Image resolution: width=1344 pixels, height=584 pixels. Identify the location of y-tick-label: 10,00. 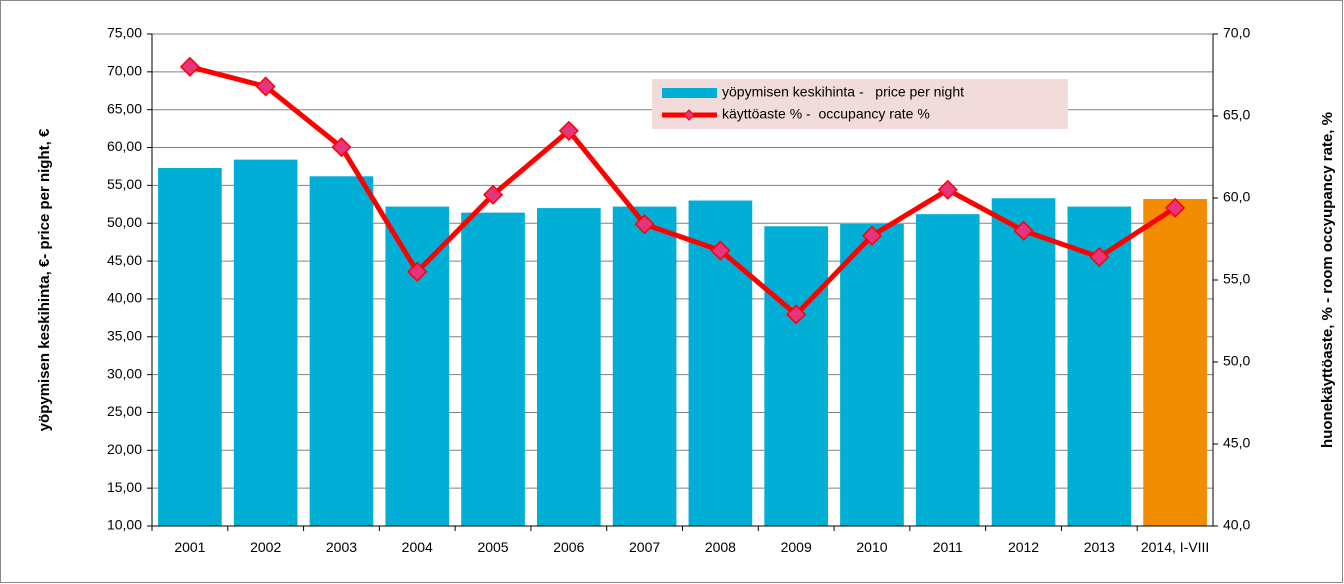
(124, 525).